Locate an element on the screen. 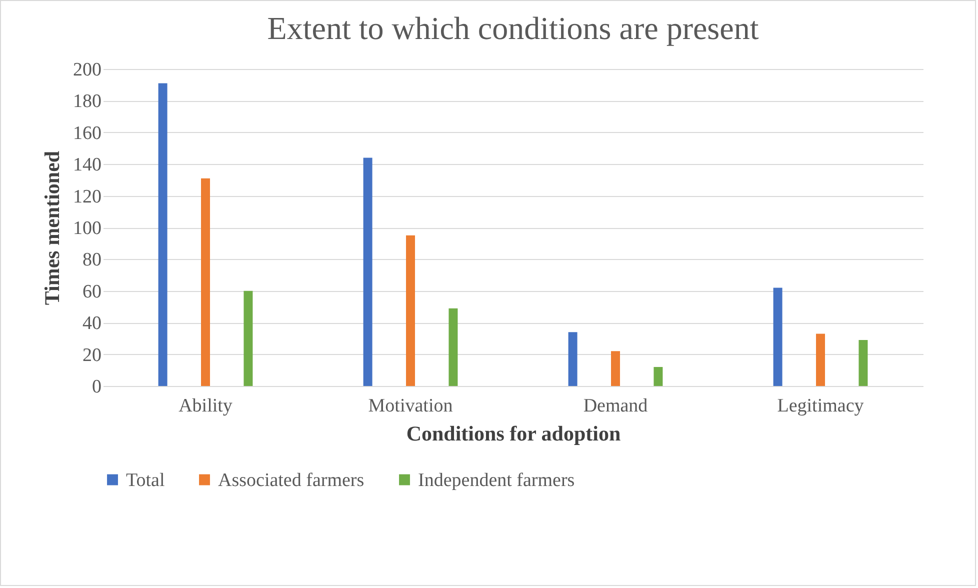 This screenshot has width=978, height=588. y-tick-label: 20 is located at coordinates (92, 355).